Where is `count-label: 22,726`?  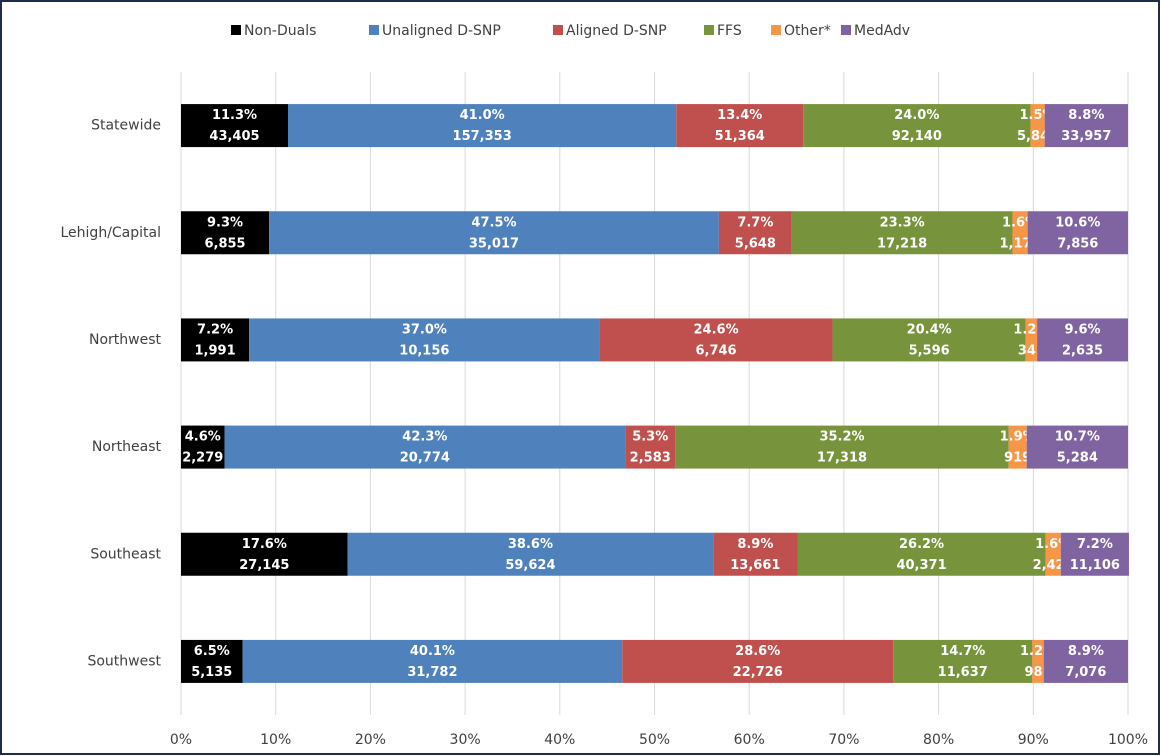
count-label: 22,726 is located at coordinates (758, 672).